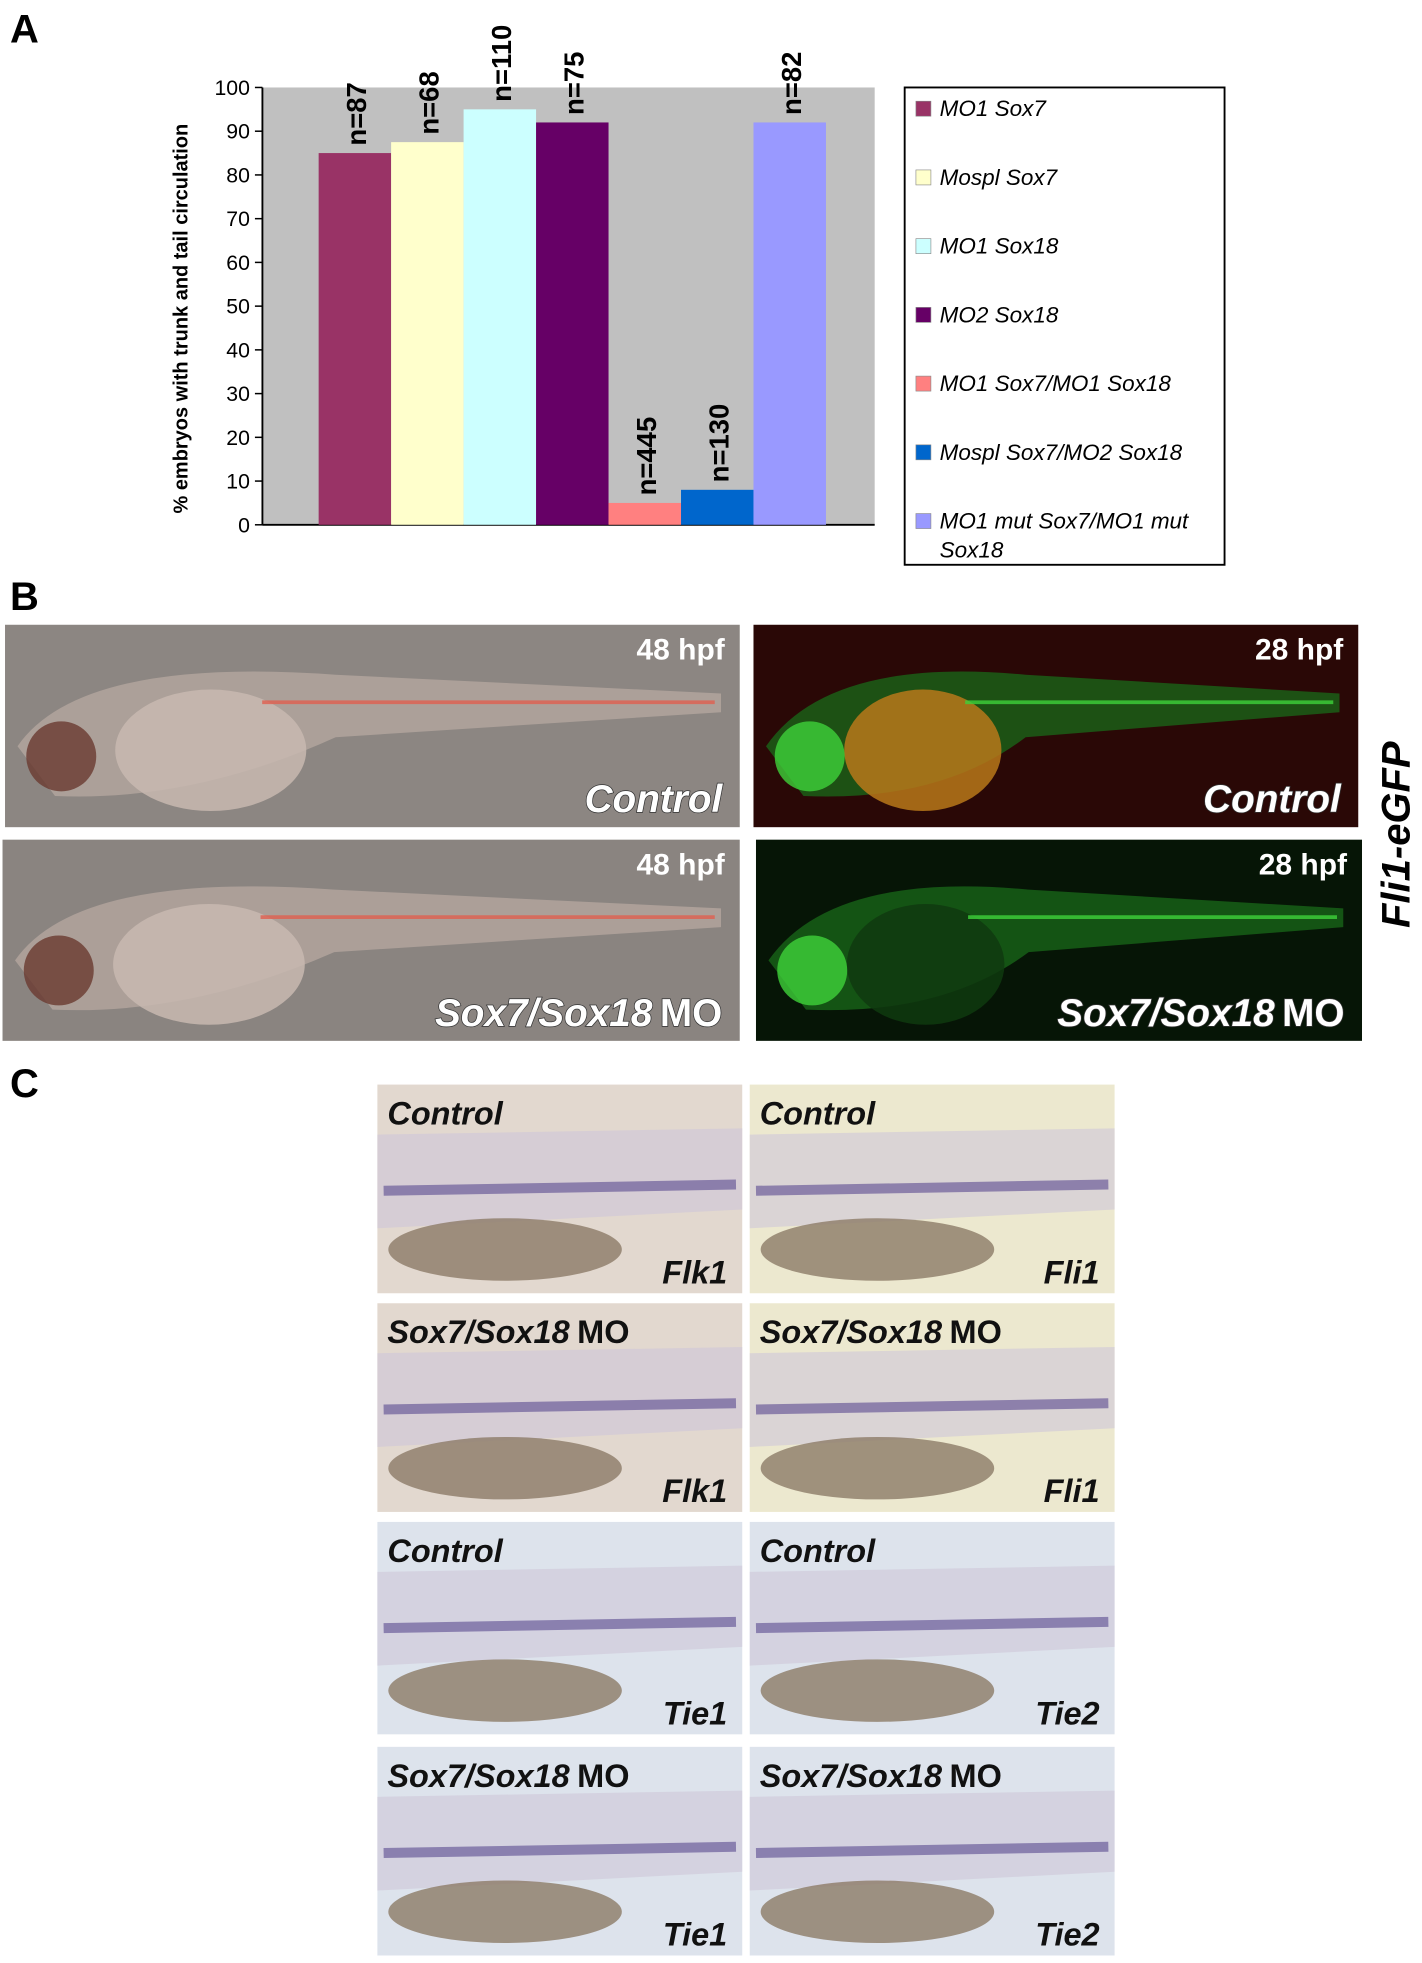 The image size is (1422, 1963). What do you see at coordinates (1056, 383) in the screenshot?
I see `legend-label: MO1 Sox7/MO1 Sox18` at bounding box center [1056, 383].